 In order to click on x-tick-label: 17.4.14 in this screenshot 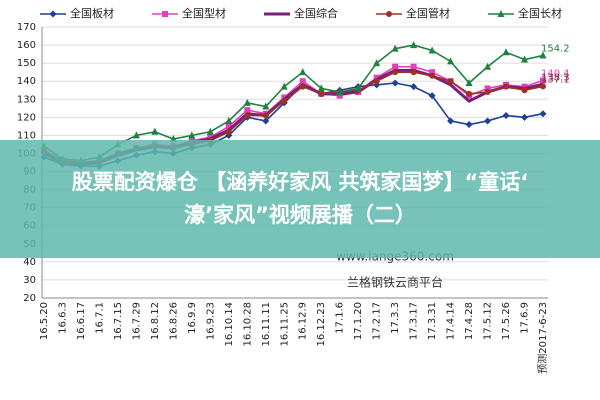, I will do `click(451, 321)`.